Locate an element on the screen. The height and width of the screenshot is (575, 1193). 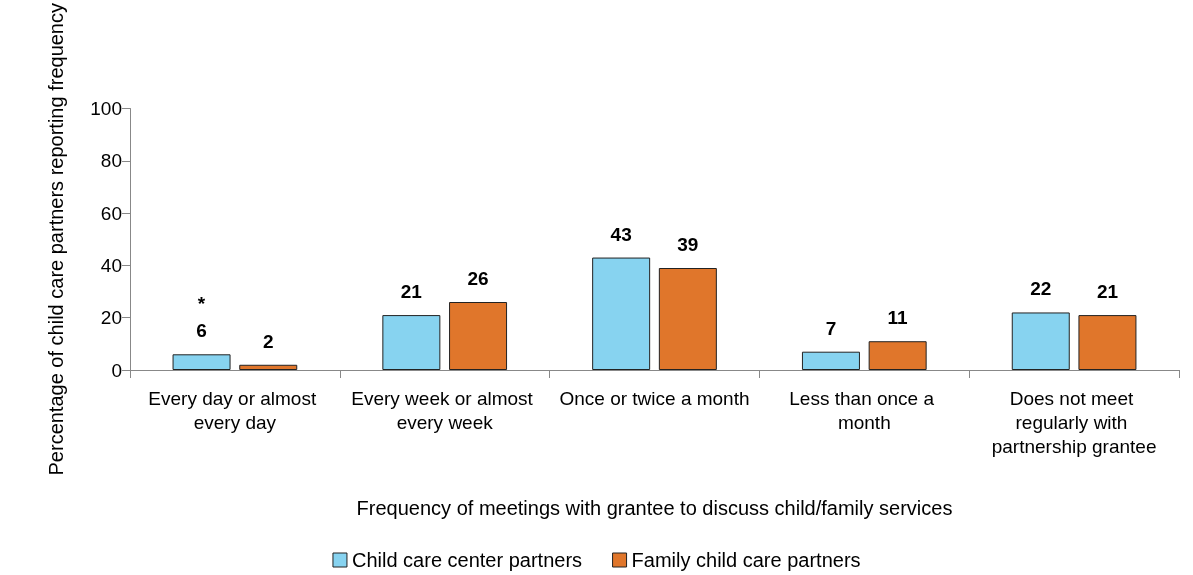
y-tick-label: 20 is located at coordinates (111, 318).